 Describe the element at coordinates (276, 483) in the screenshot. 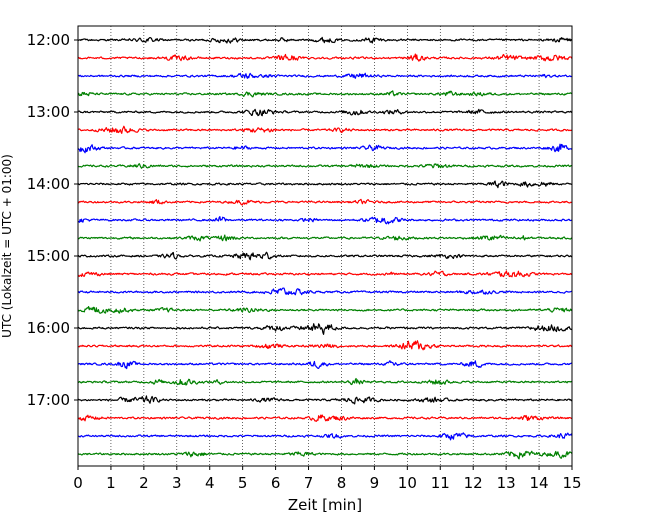

I see `x-tick-label: 6` at that location.